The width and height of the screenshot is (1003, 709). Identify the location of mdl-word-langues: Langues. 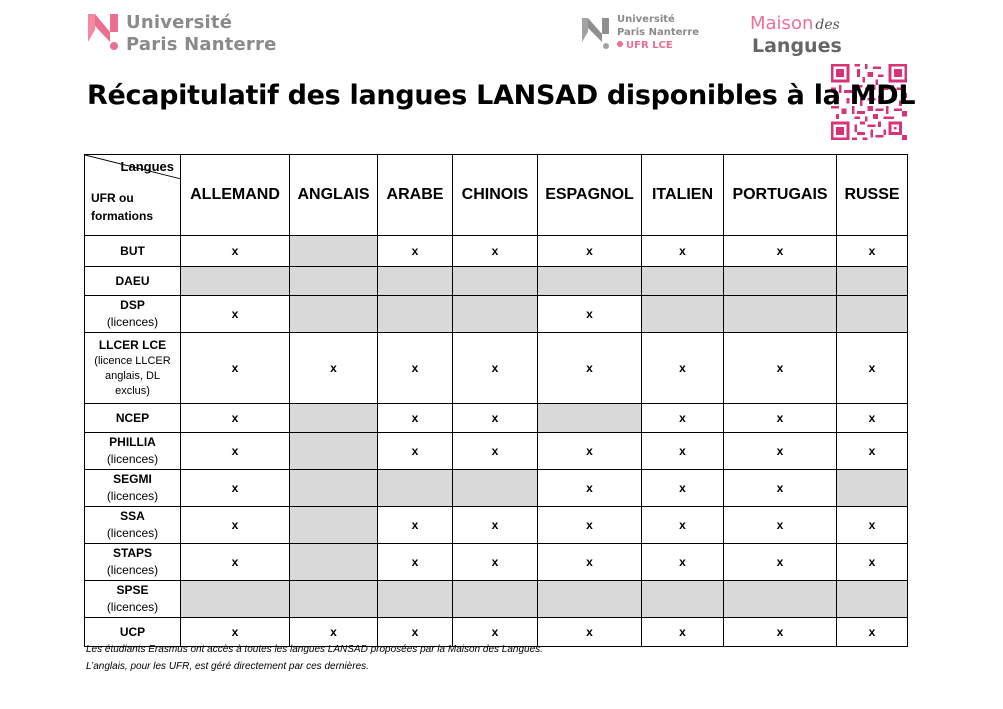
(797, 46).